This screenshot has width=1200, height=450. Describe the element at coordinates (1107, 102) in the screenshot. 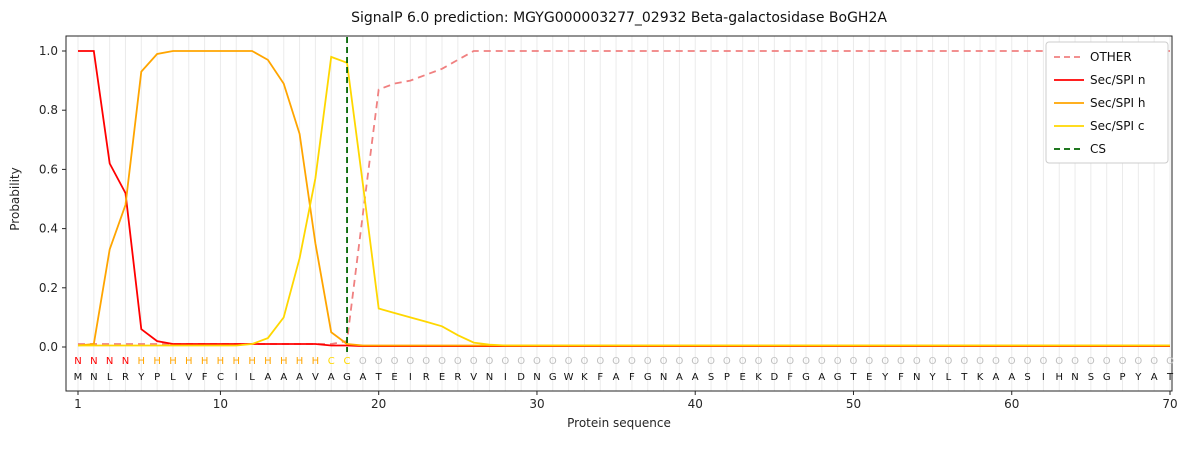

I see `legend-box` at that location.